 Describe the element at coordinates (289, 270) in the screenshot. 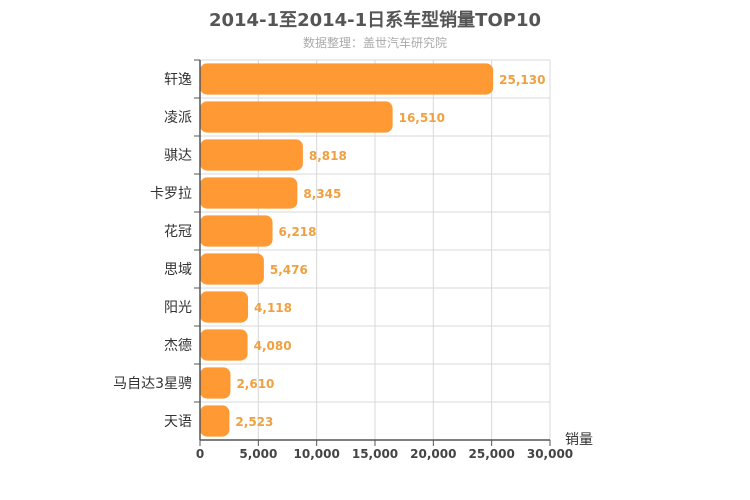

I see `data-label: 5,476` at that location.